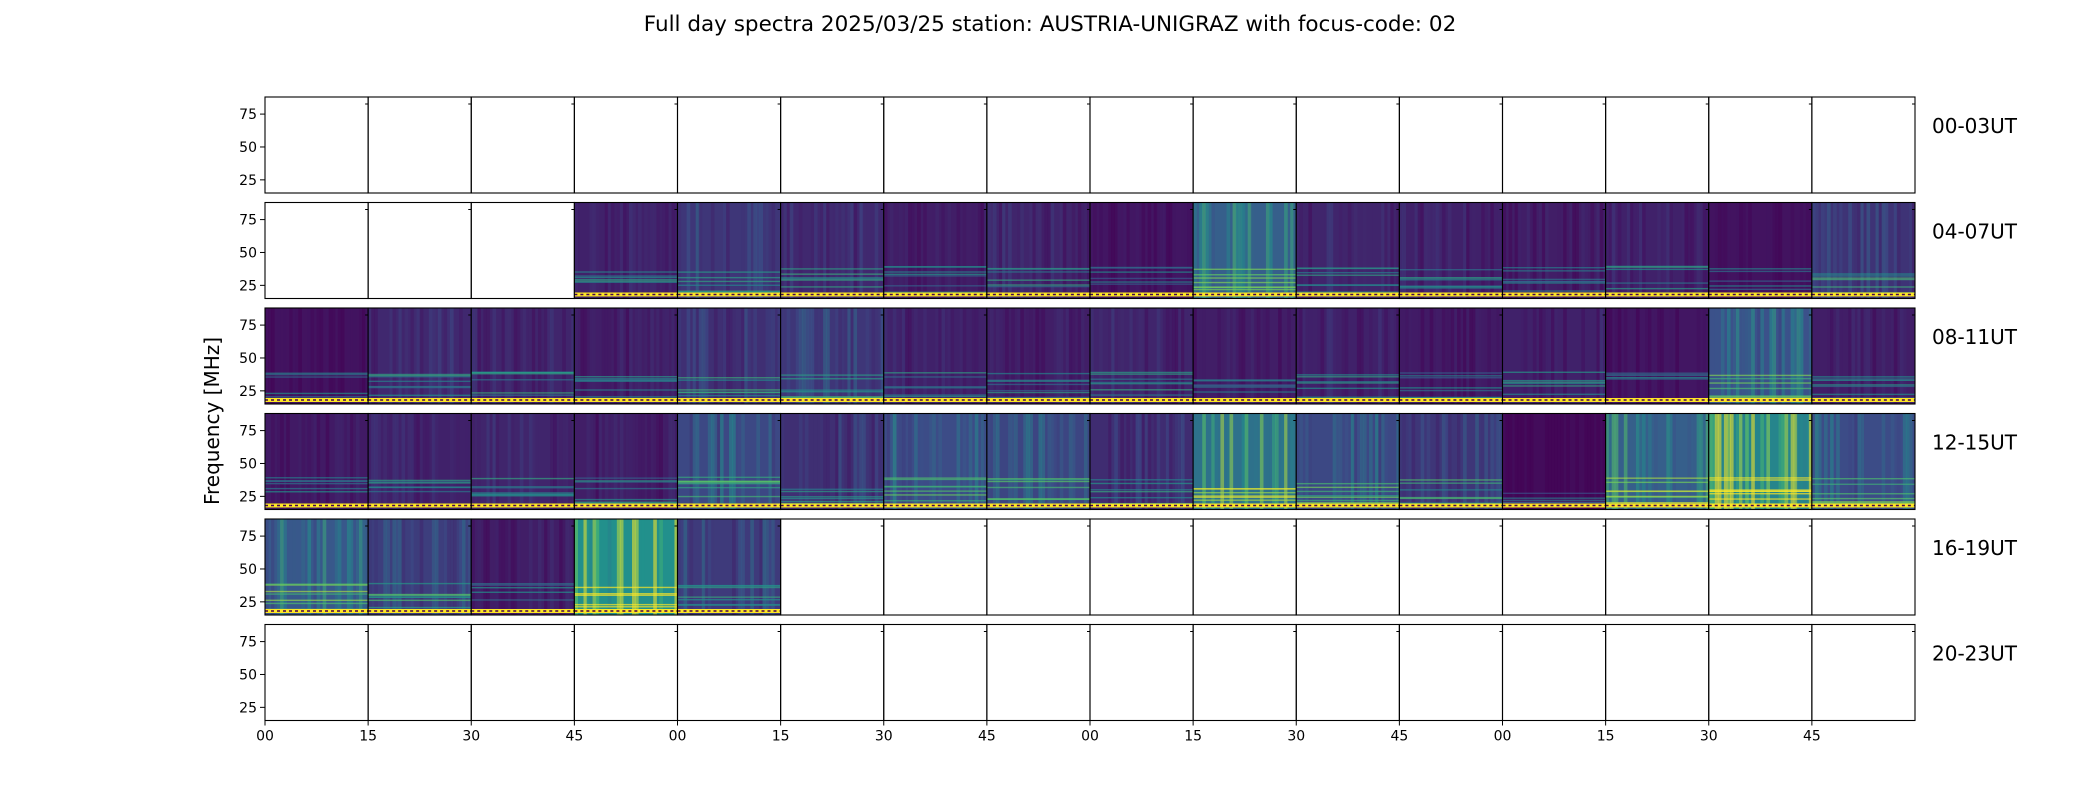 The height and width of the screenshot is (804, 2100). Describe the element at coordinates (248, 675) in the screenshot. I see `y-tick-label: 50` at that location.